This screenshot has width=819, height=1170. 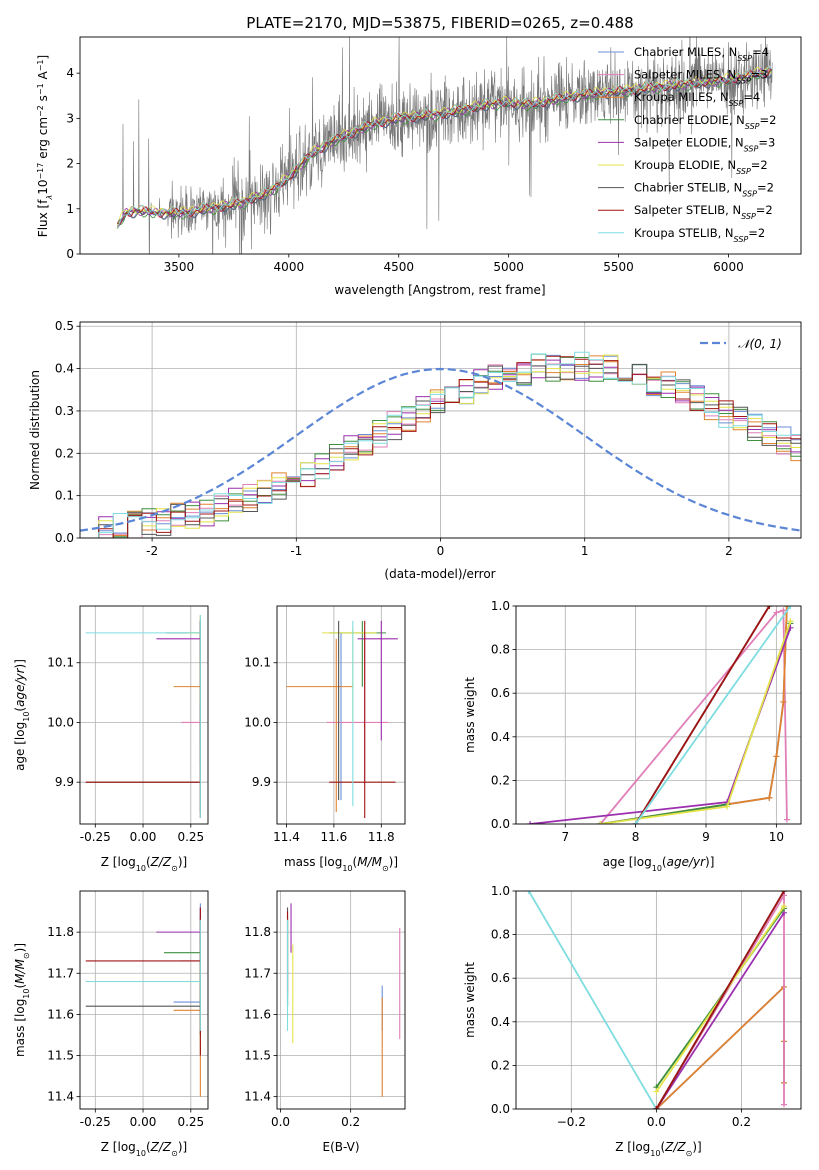 I want to click on y-tick-label: 4, so click(x=70, y=73).